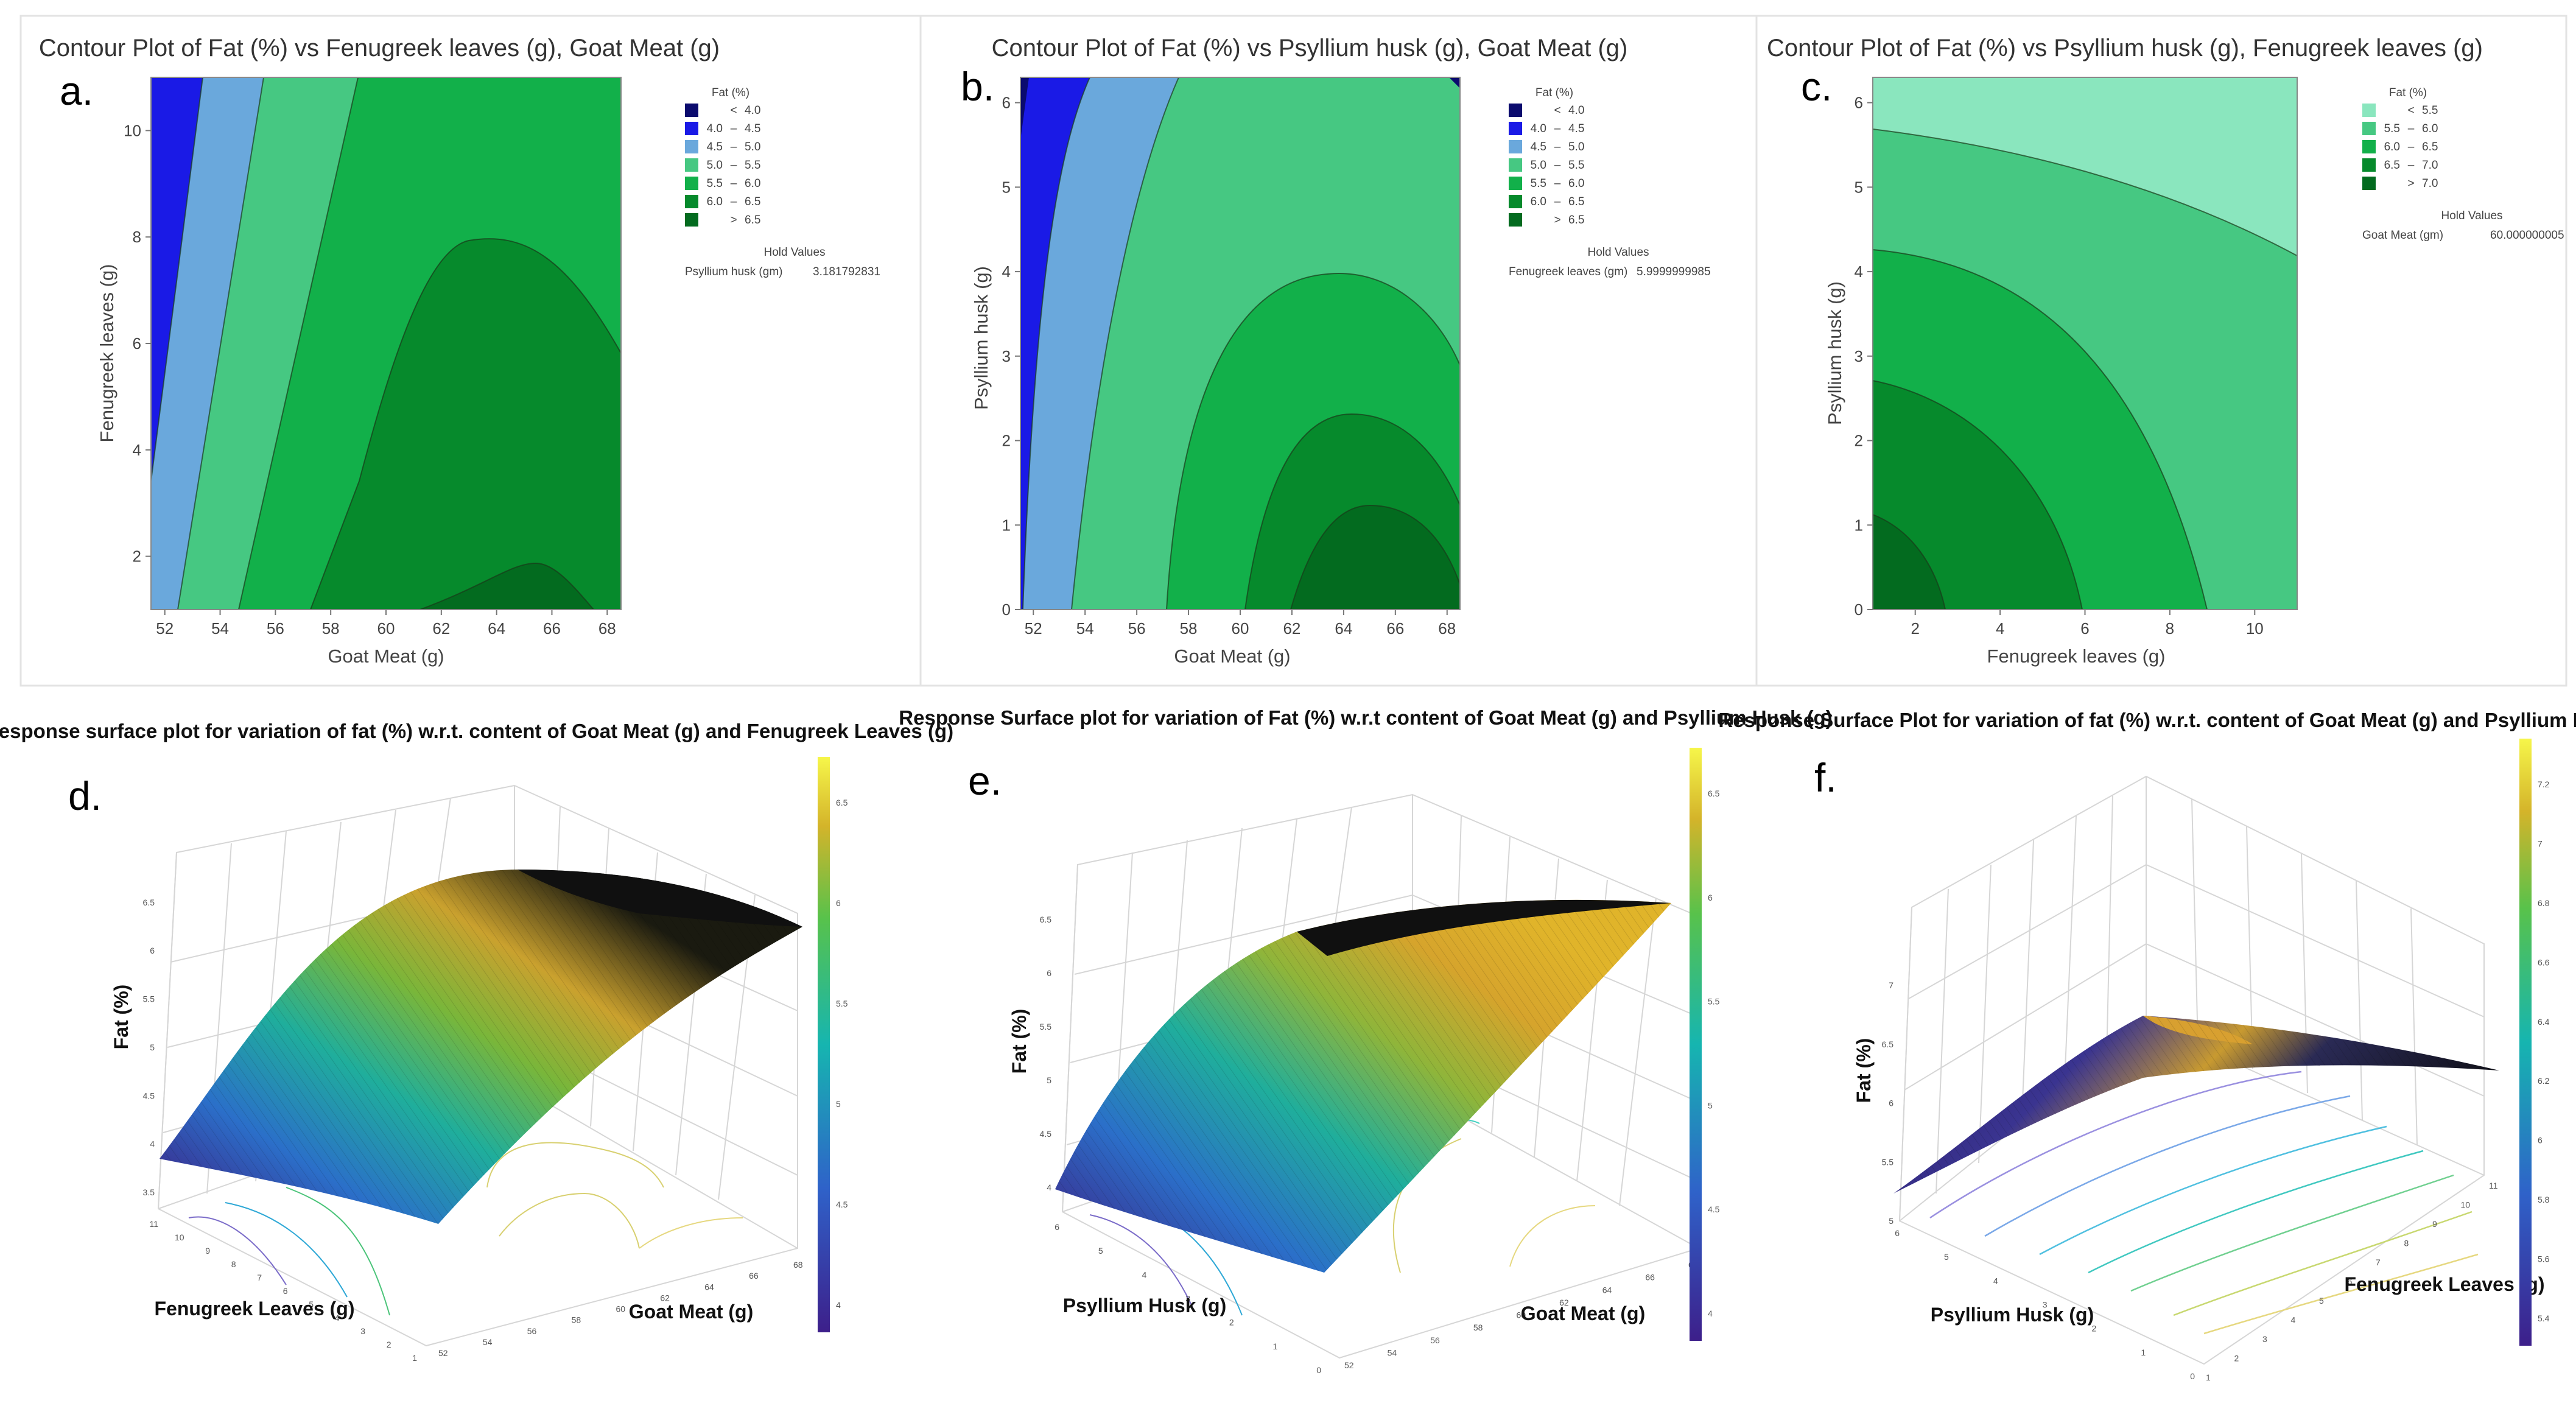  What do you see at coordinates (2321, 1301) in the screenshot?
I see `x-tick-label: 5` at bounding box center [2321, 1301].